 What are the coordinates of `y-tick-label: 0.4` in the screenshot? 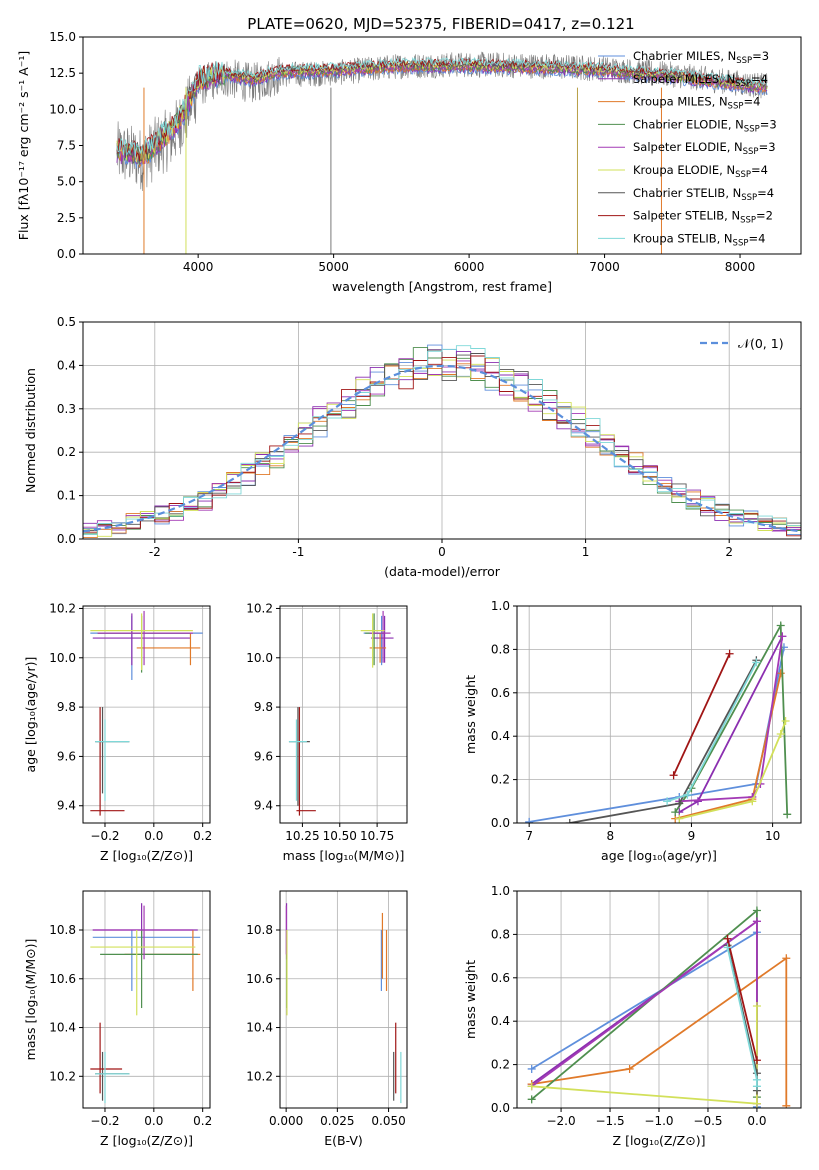 It's located at (500, 1021).